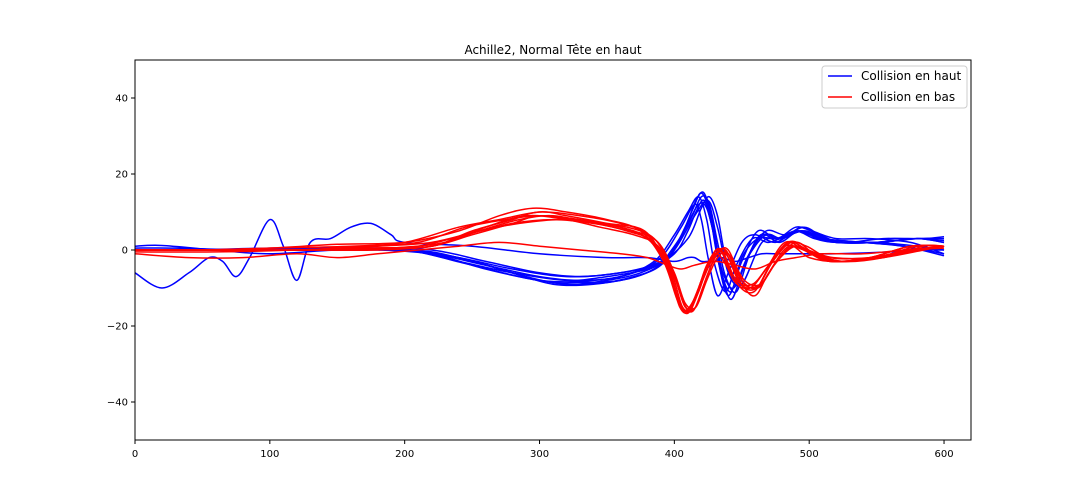  What do you see at coordinates (404, 454) in the screenshot?
I see `x-tick-label: 200` at bounding box center [404, 454].